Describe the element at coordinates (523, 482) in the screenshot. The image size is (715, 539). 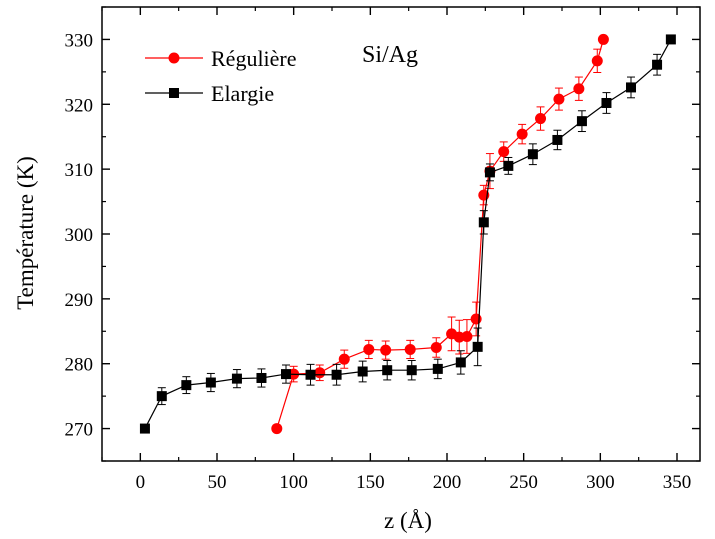
I see `x-tick-label: 250` at that location.